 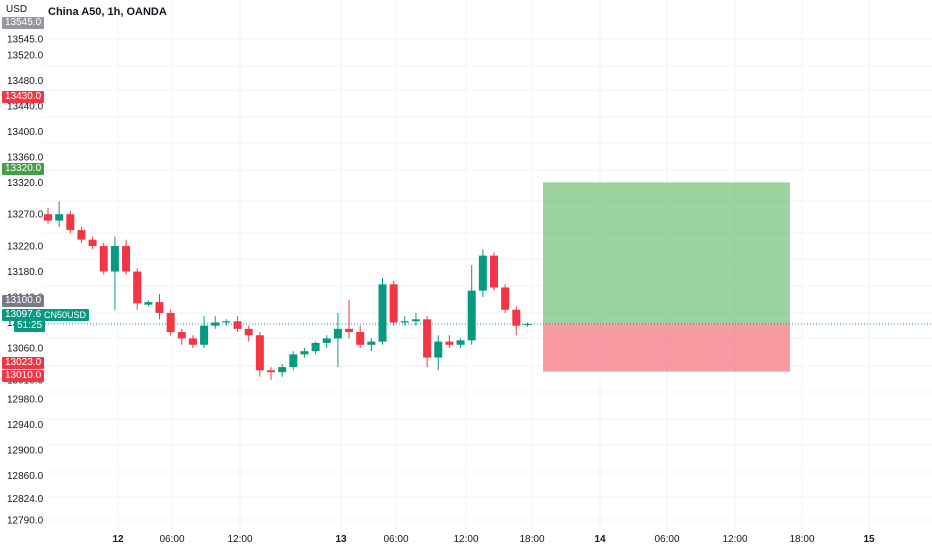 I want to click on y-tick-label: 13220.0, so click(x=25, y=247).